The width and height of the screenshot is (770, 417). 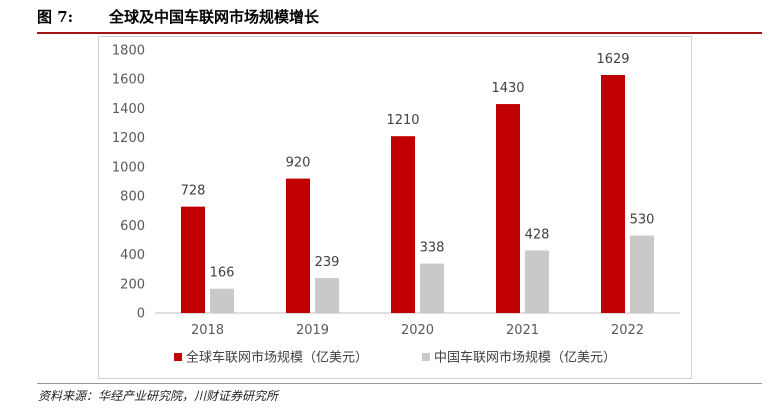 I want to click on figure-header: 图 7: 全球及中国车联网市场规模增长, so click(x=399, y=20).